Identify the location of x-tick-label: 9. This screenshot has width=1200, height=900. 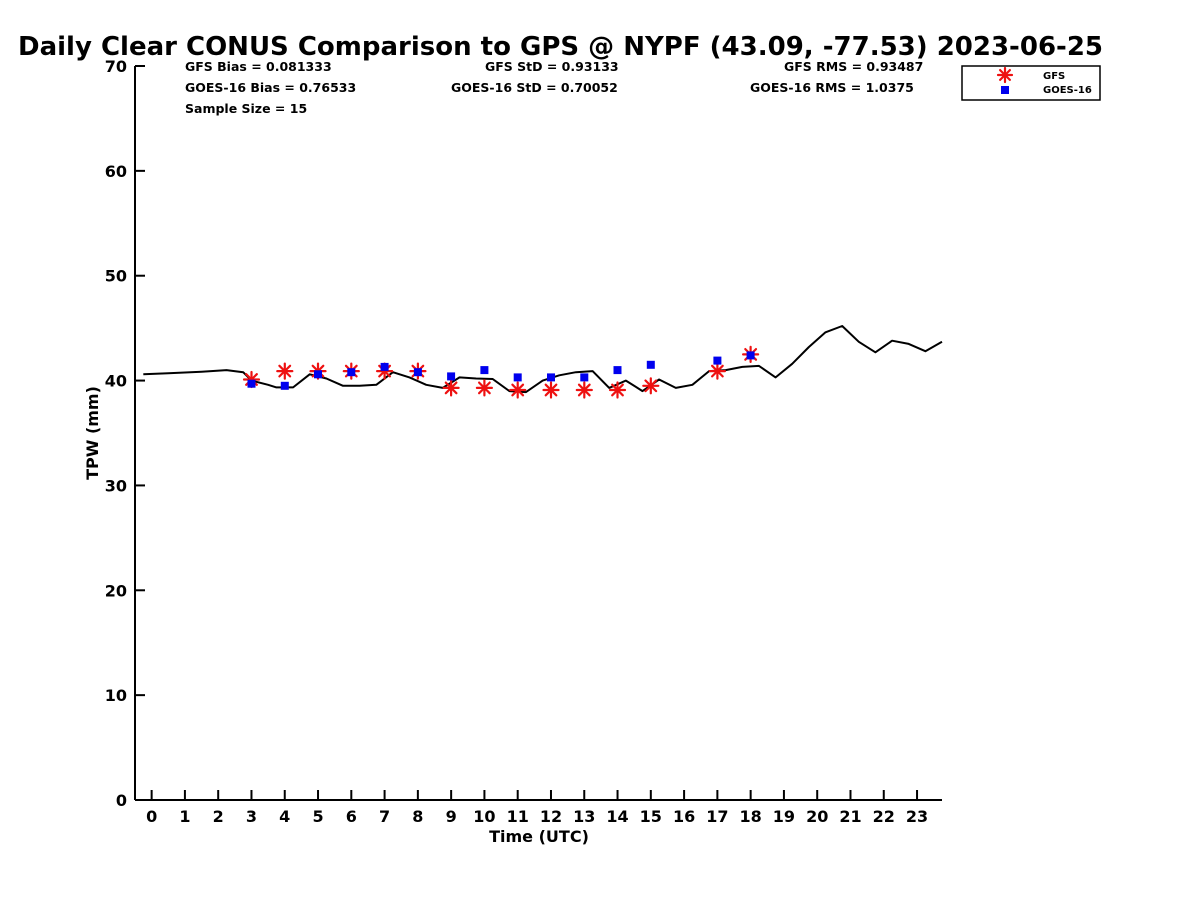
(451, 816).